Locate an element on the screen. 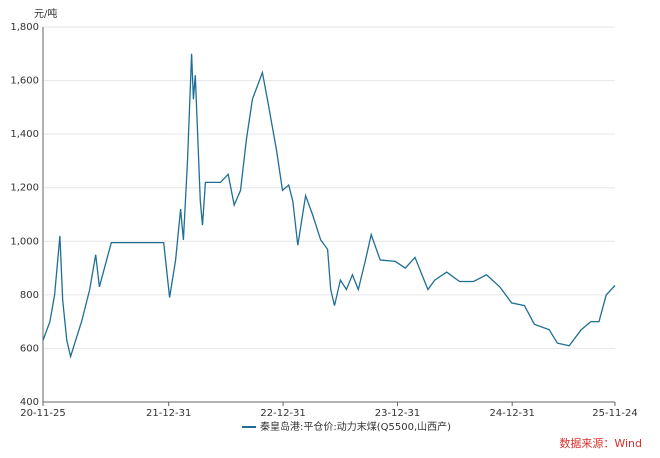  x-tick-label: 21-12-31 is located at coordinates (168, 413).